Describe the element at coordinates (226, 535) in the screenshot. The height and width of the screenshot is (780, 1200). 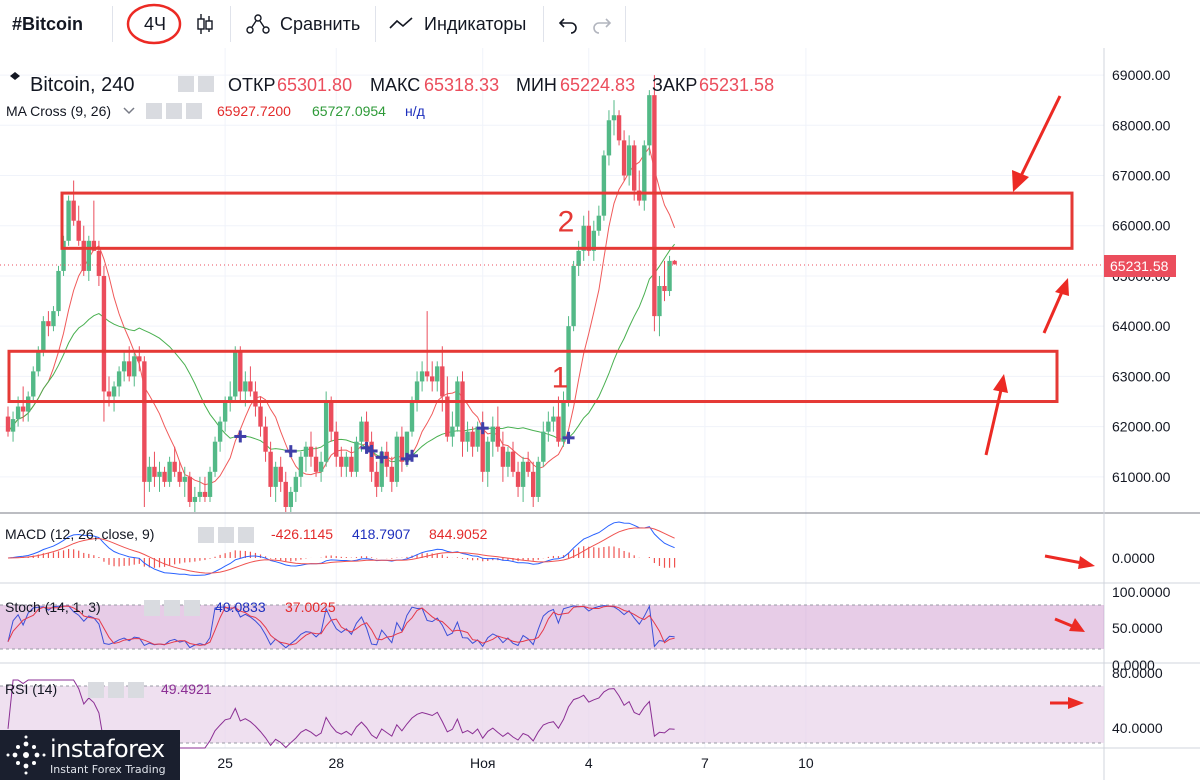
I see `macd-settings-icons` at that location.